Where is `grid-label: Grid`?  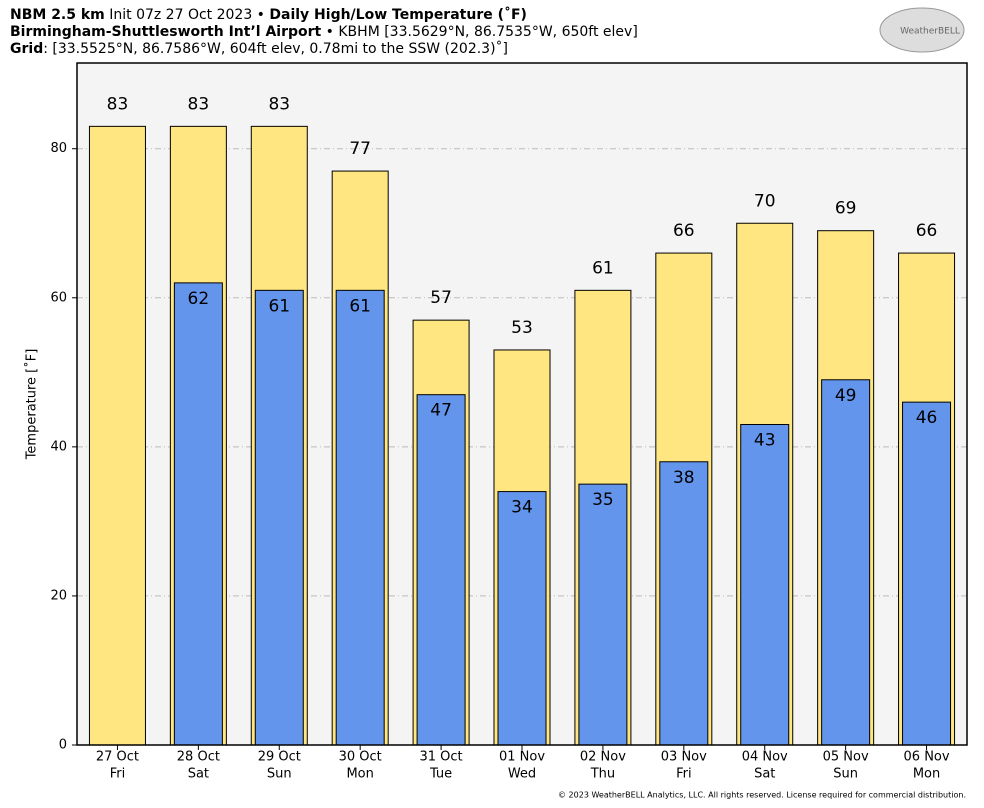 grid-label: Grid is located at coordinates (26, 49).